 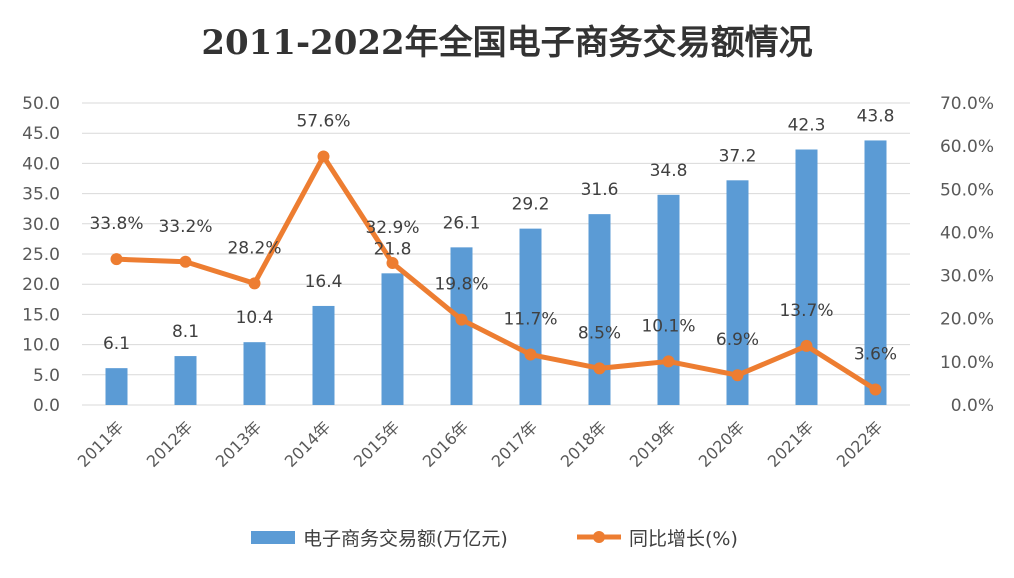 What do you see at coordinates (668, 326) in the screenshot?
I see `line-data-label: 10.1%` at bounding box center [668, 326].